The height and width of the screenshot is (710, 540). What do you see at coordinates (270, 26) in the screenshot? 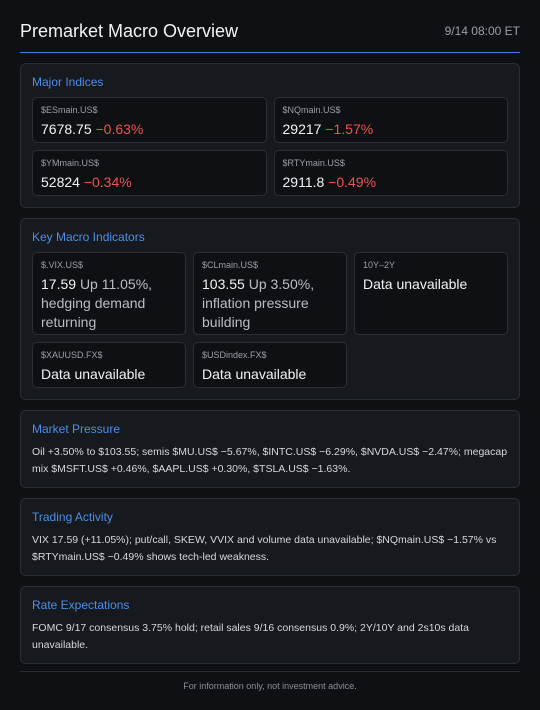
I see `header: Premarket Macro Overview 9/14 08:00 ET` at bounding box center [270, 26].